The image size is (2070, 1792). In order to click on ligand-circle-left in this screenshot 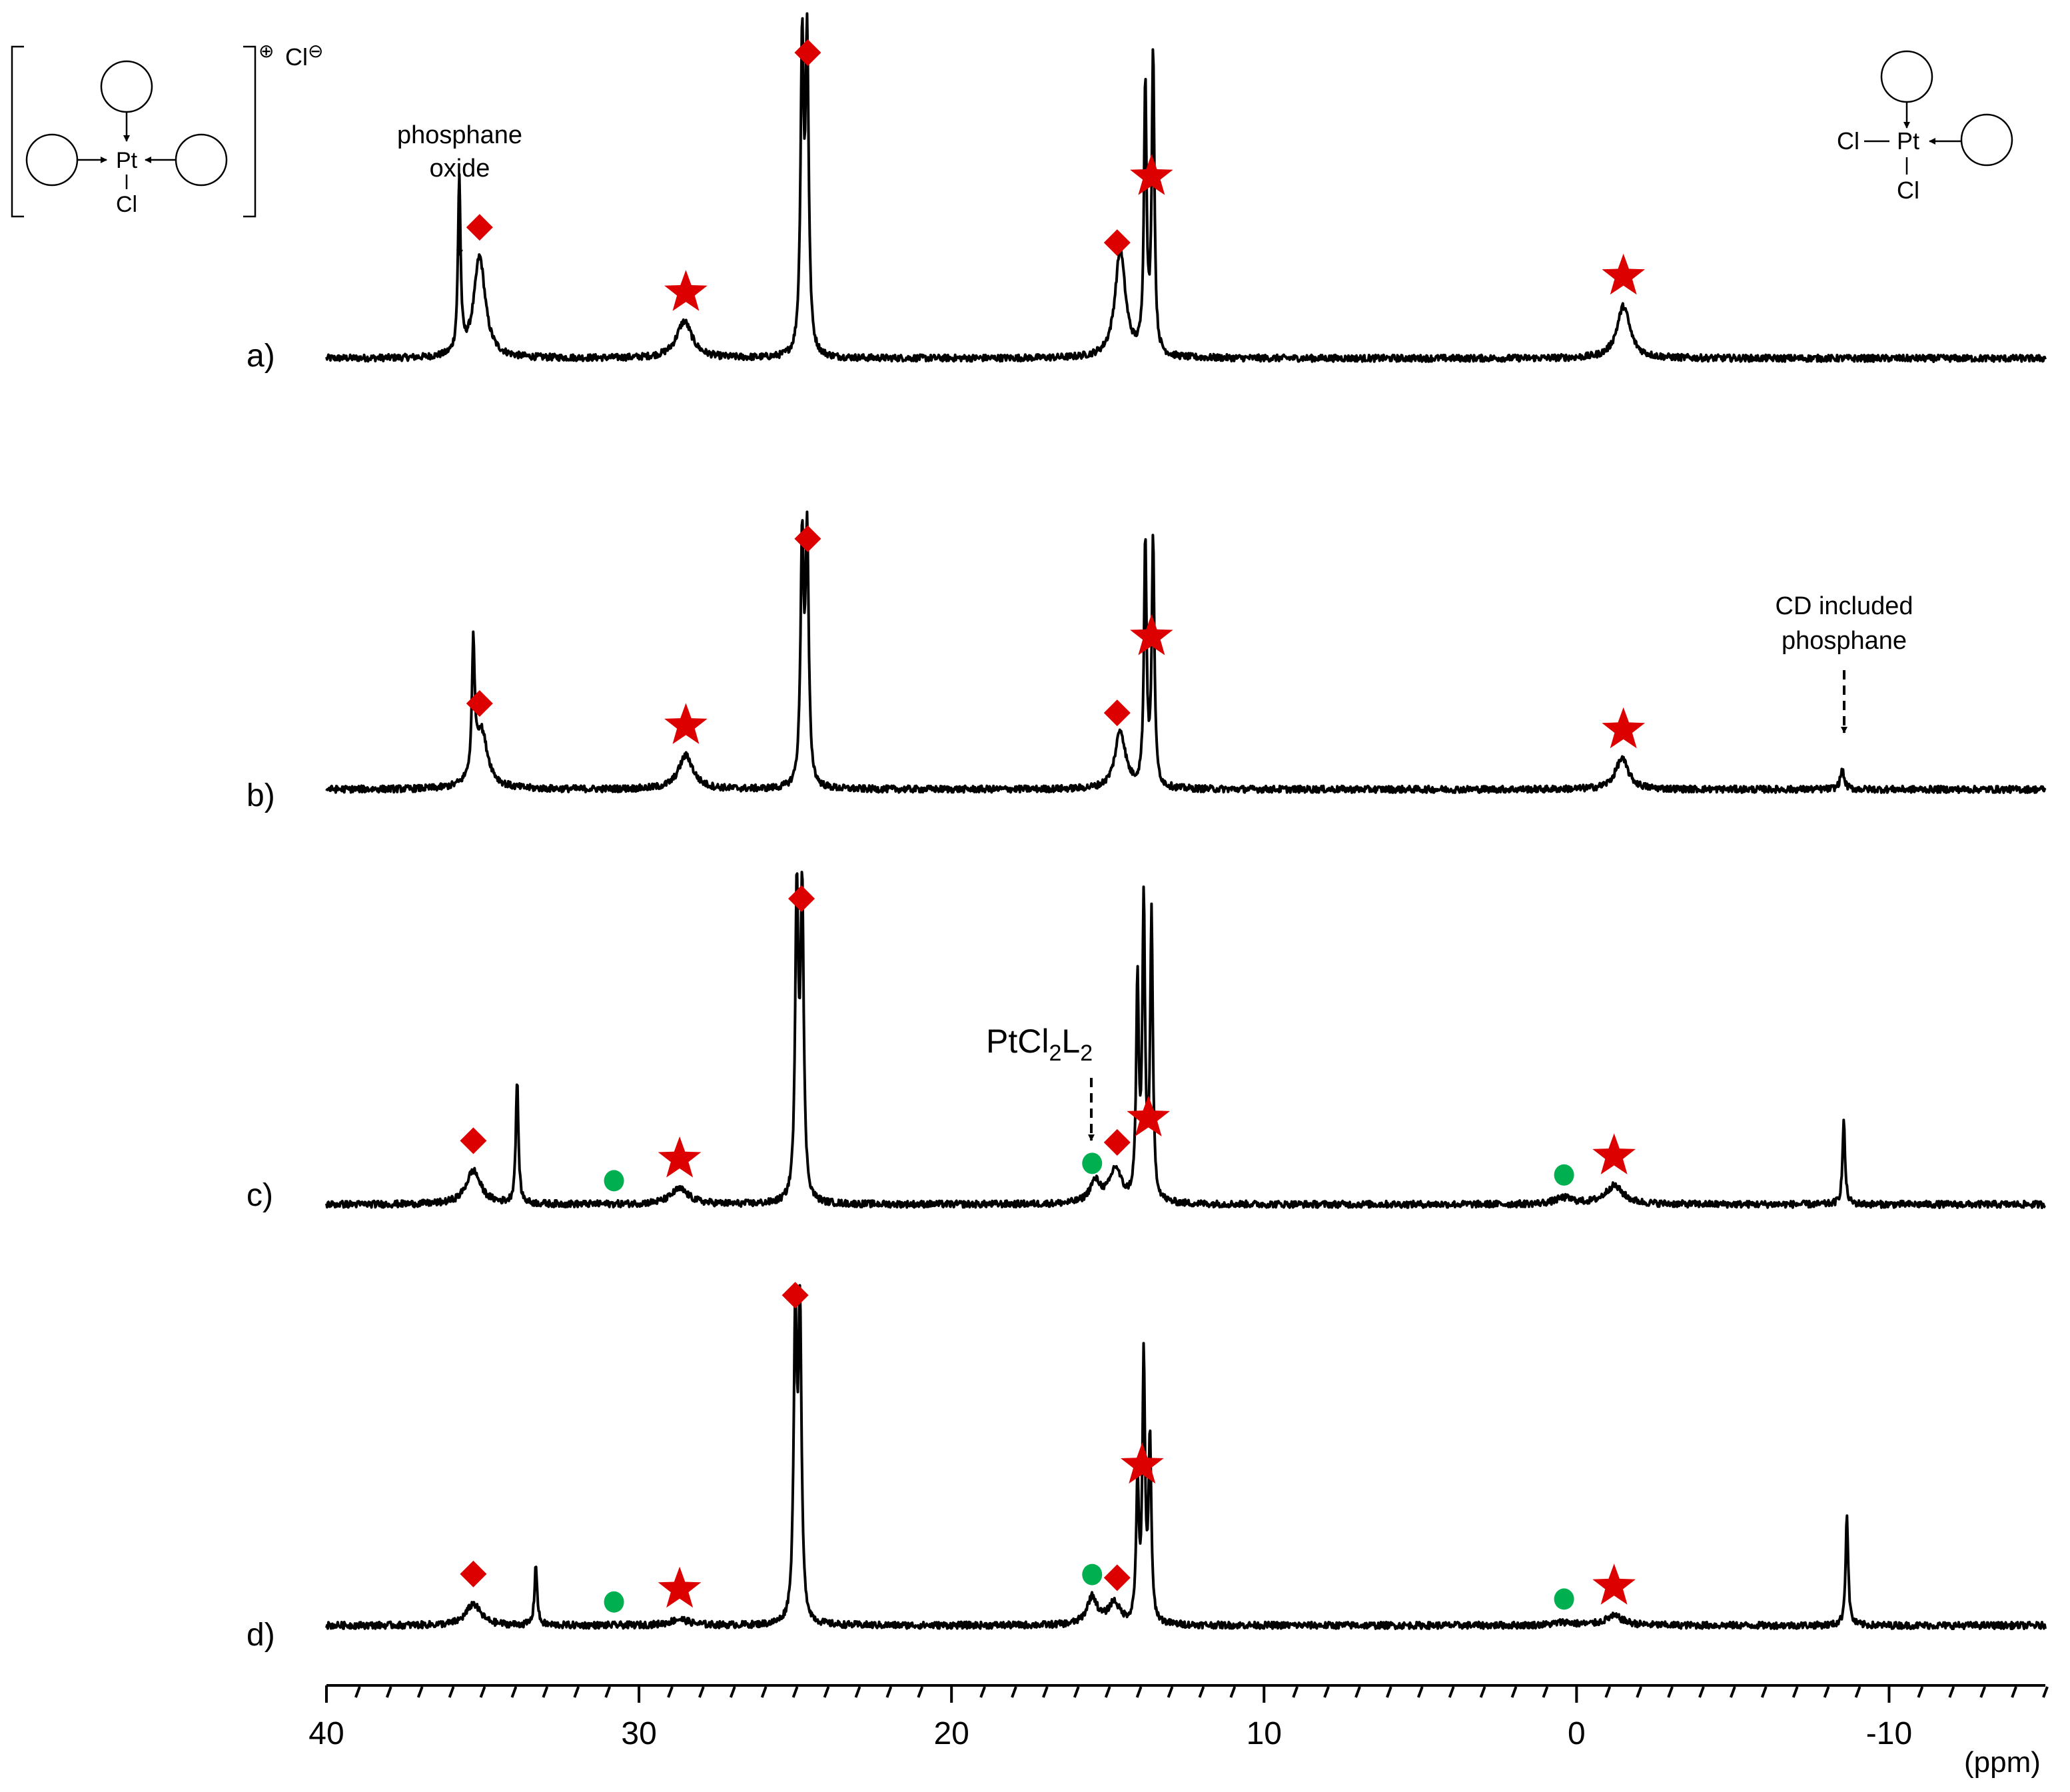, I will do `click(52, 160)`.